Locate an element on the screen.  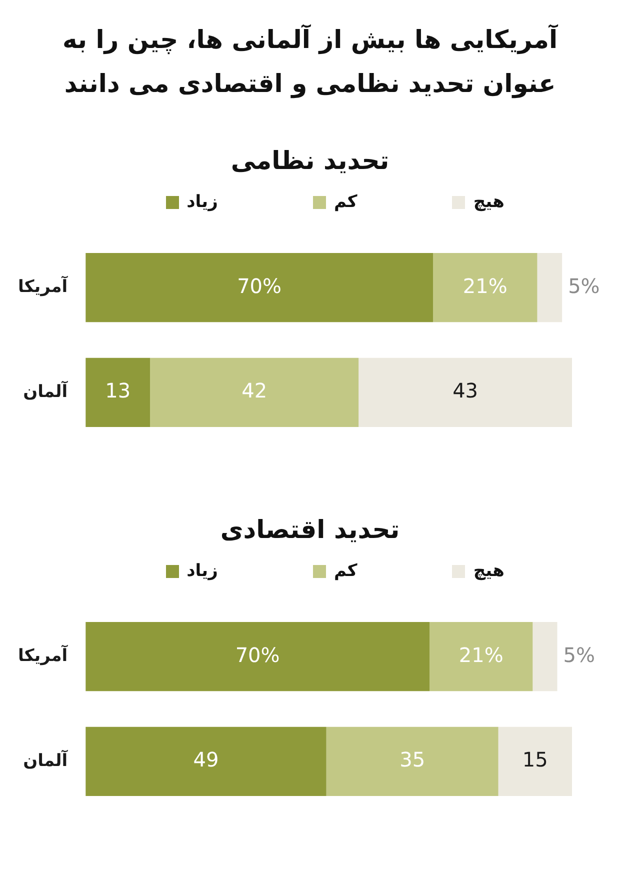
chart-title: آمریکایی ها بیش از آلمانی ها، چین را به عنوان تحدید نظامی و اقتصادی می دانند is located at coordinates (310, 61).